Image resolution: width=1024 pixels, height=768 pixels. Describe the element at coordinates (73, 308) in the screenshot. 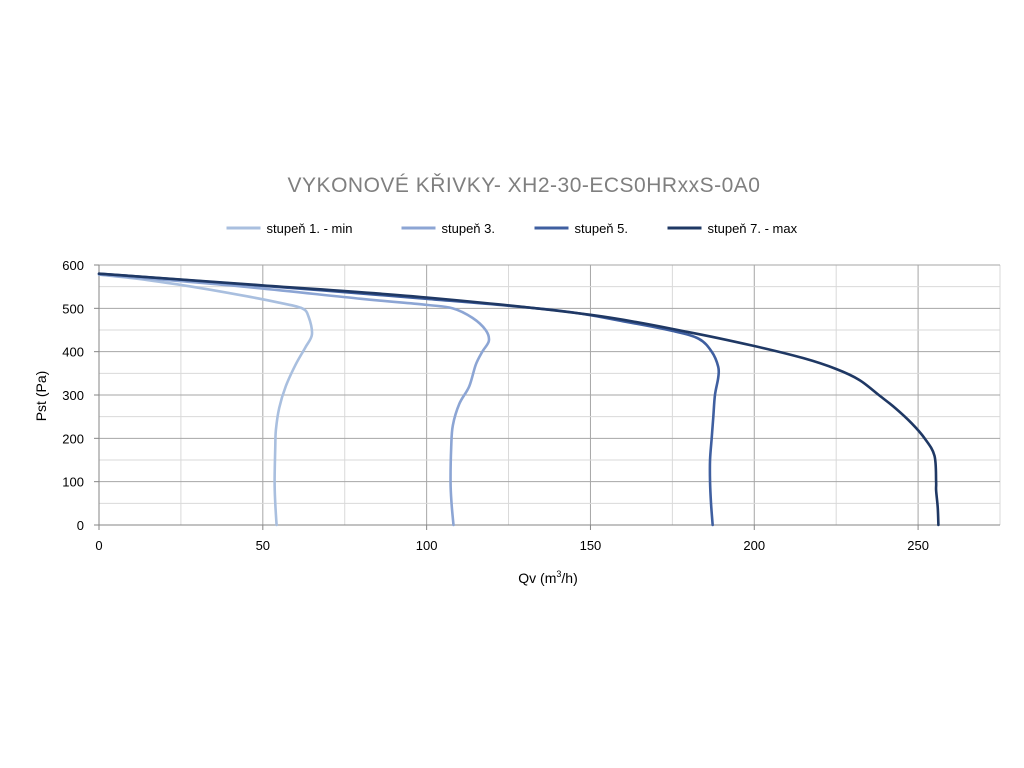

I see `y-tick-label: 500` at that location.